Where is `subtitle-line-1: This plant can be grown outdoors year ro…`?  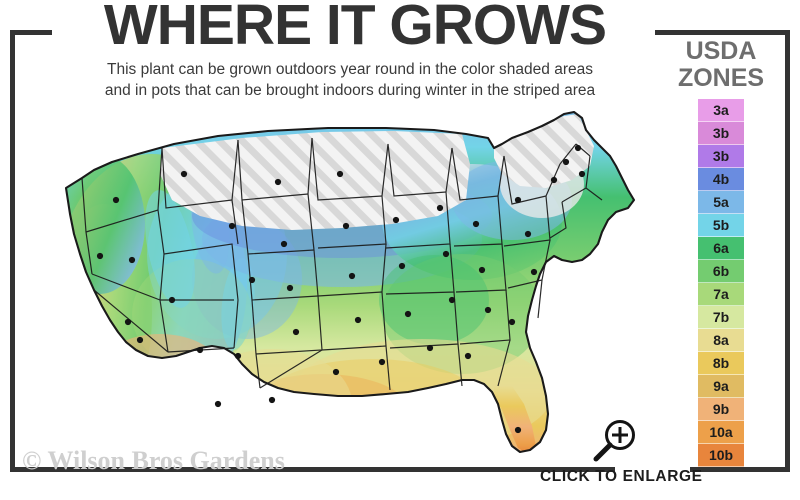
subtitle-line-1: This plant can be grown outdoors year ro… is located at coordinates (350, 69).